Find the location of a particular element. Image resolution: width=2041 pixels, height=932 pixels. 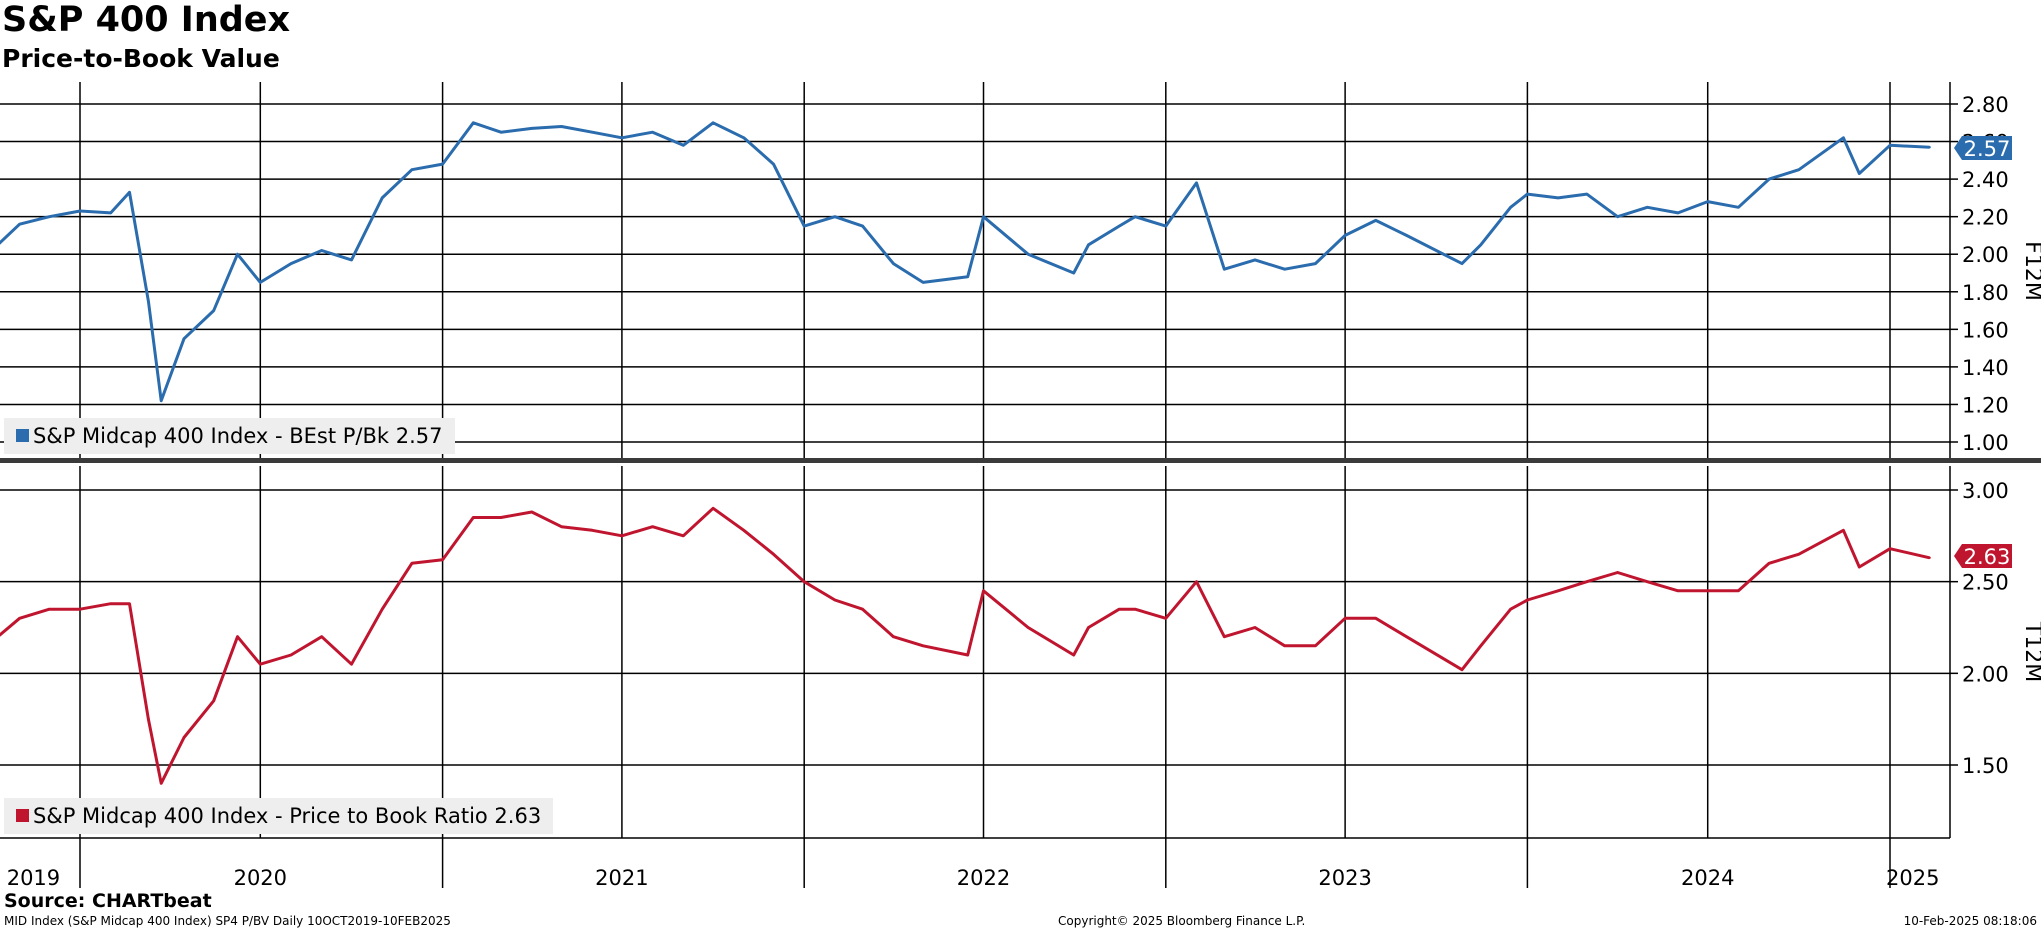

y-tick-label: 1.80 is located at coordinates (1985, 293).